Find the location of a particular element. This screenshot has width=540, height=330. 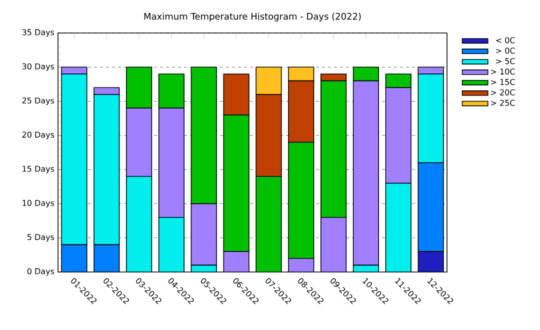

legend-label: > 10C is located at coordinates (503, 71).